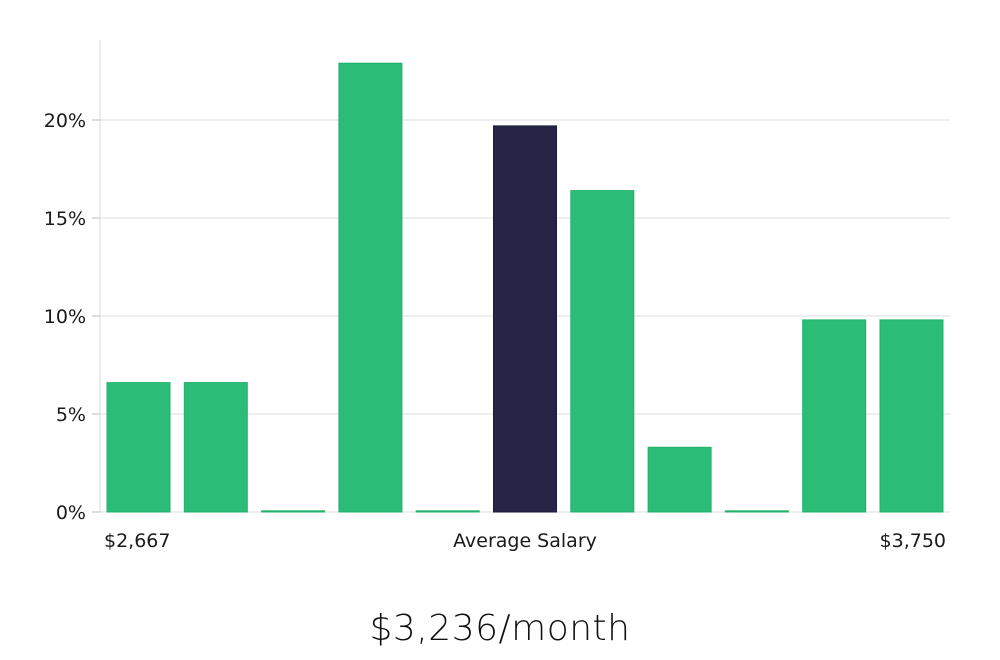  What do you see at coordinates (525, 319) in the screenshot?
I see `bar-highlighted` at bounding box center [525, 319].